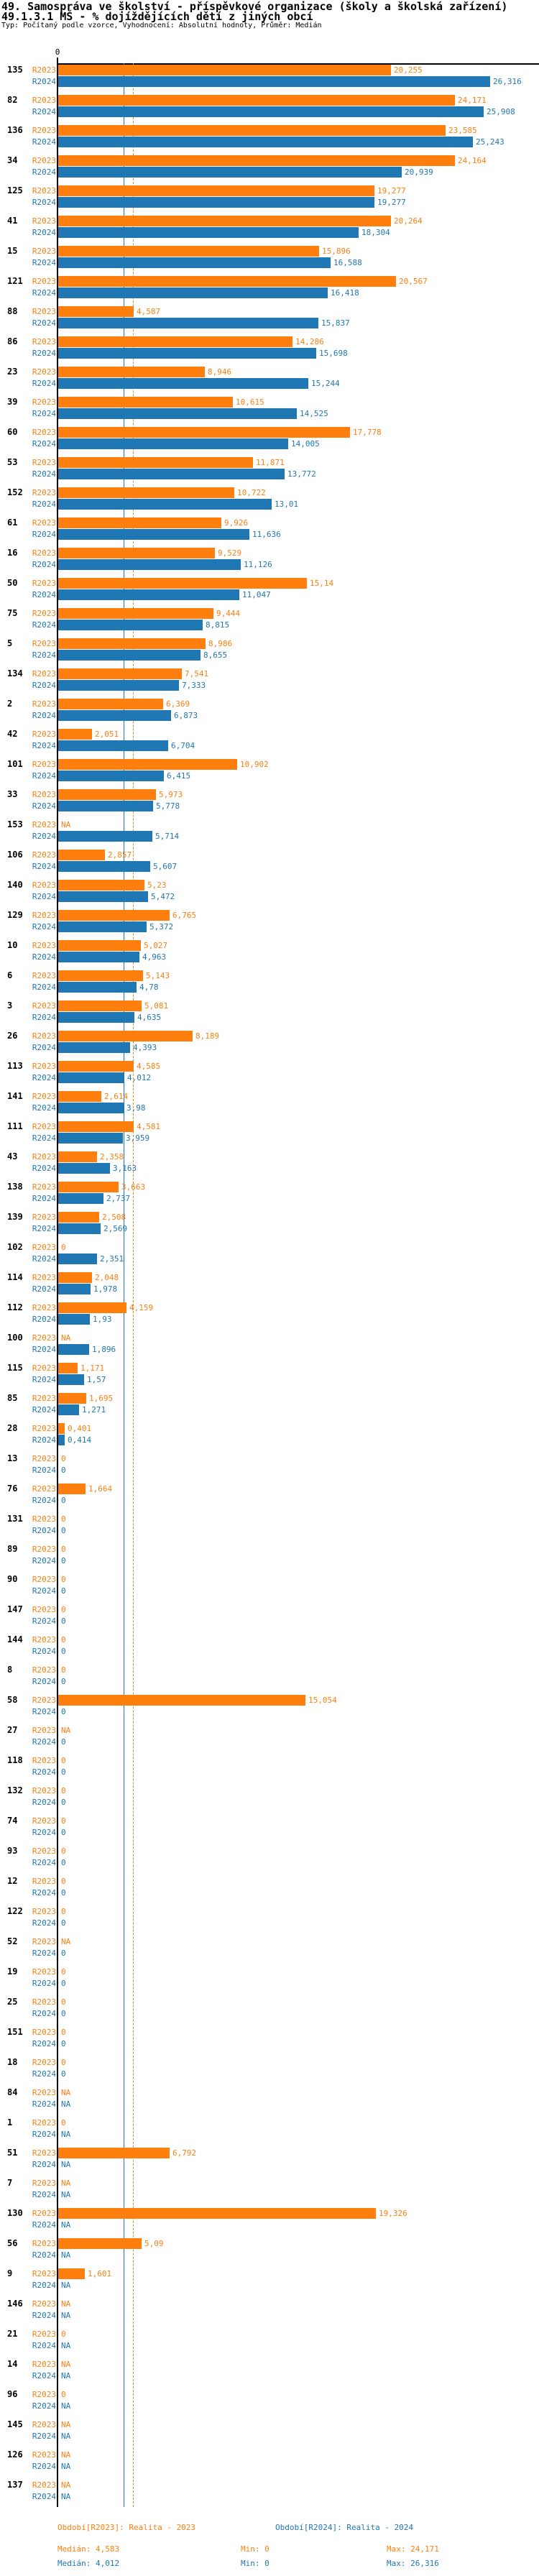  What do you see at coordinates (112, 1259) in the screenshot?
I see `value-label-r2024: 2,351` at bounding box center [112, 1259].